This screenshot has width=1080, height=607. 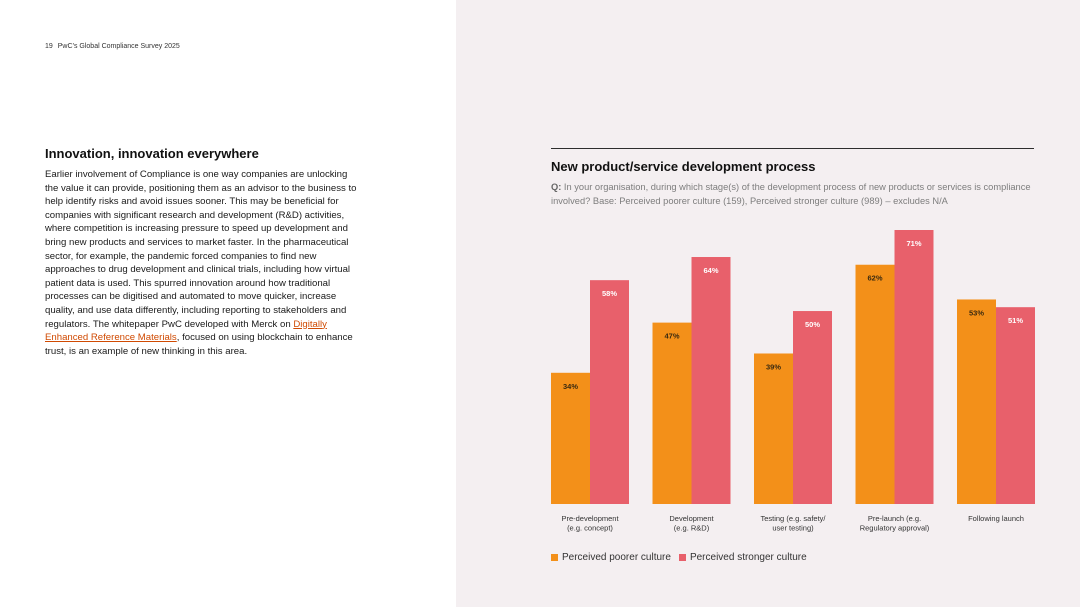 I want to click on chart-divider, so click(x=792, y=148).